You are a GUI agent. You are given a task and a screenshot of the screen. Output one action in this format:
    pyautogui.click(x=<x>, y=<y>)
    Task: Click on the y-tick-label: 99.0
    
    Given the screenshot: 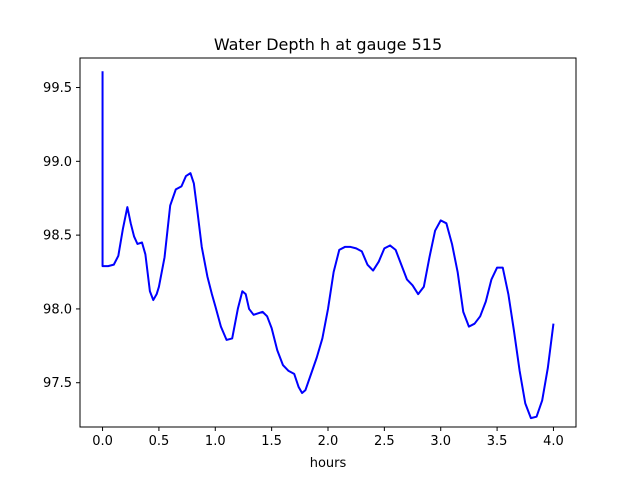 What is the action you would take?
    pyautogui.click(x=57, y=162)
    